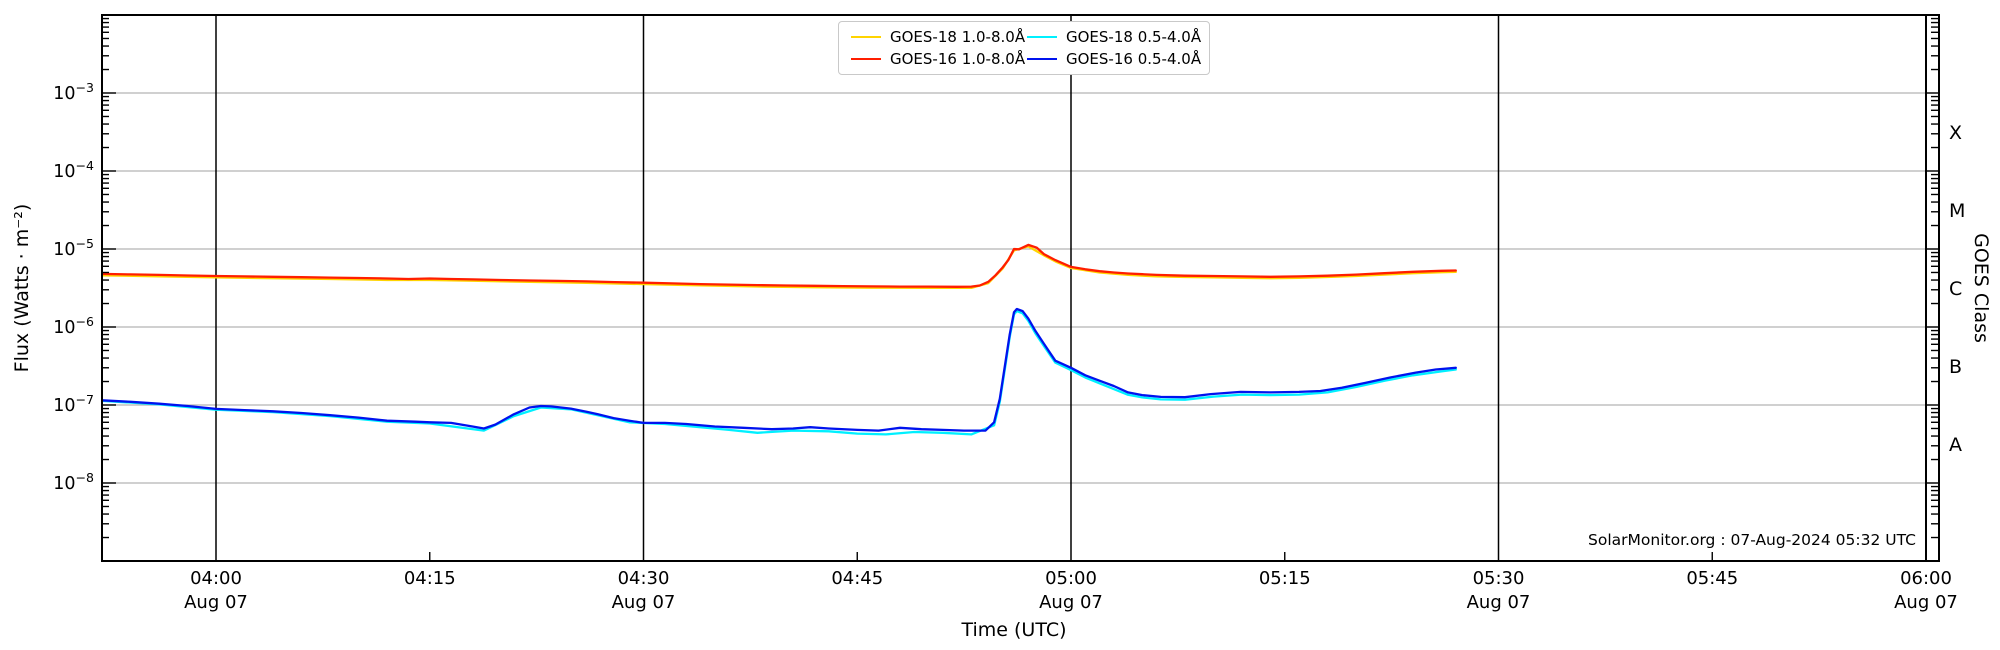  Describe the element at coordinates (430, 578) in the screenshot. I see `svg-text: 04:15` at that location.